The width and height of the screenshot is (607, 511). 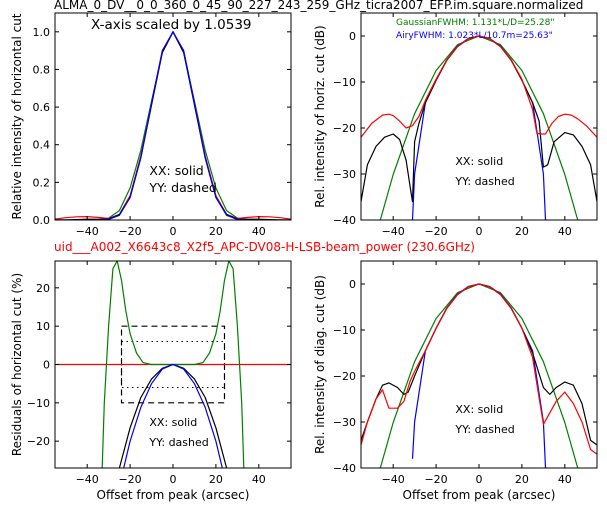 What do you see at coordinates (42, 107) in the screenshot?
I see `y-tick-label: 0.6` at bounding box center [42, 107].